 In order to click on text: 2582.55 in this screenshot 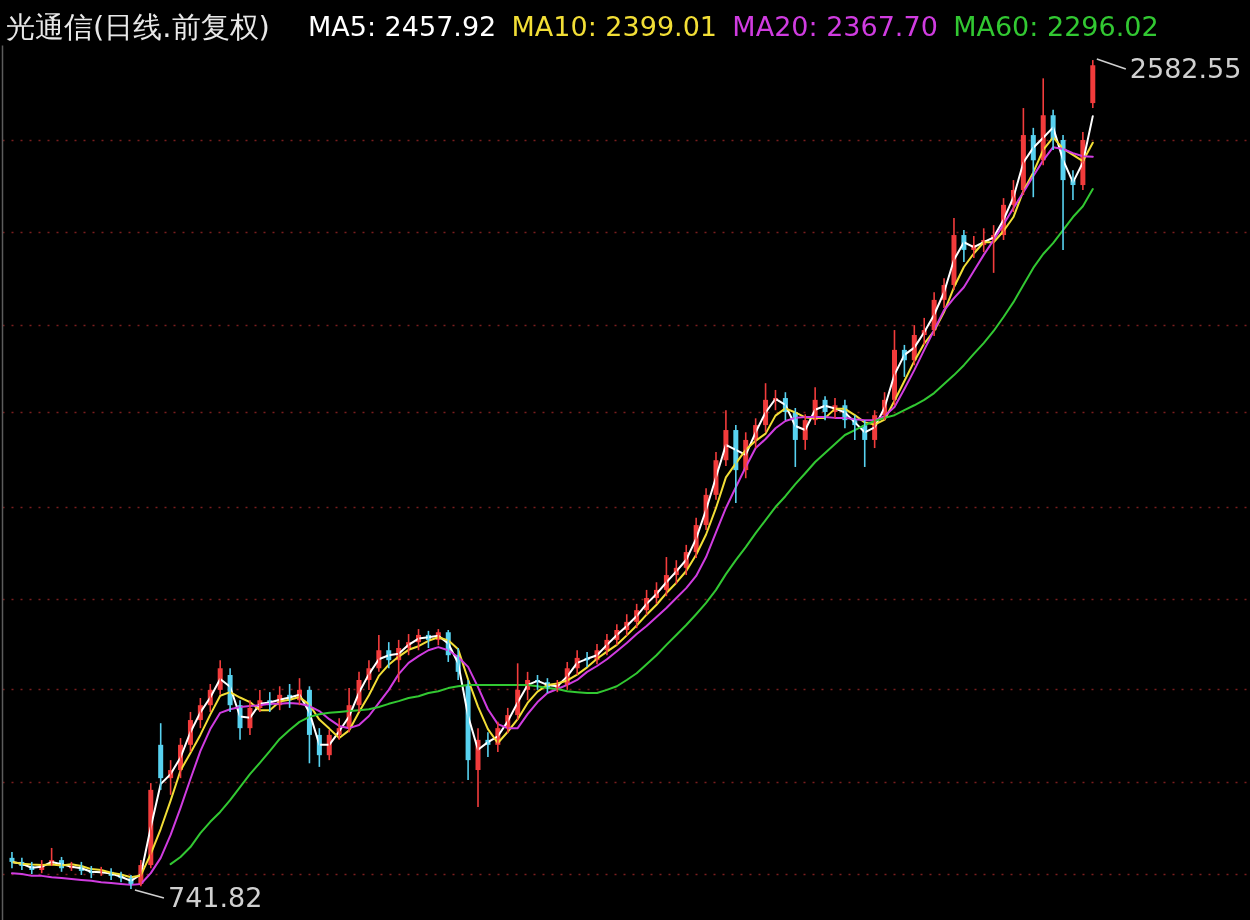, I will do `click(1185, 69)`.